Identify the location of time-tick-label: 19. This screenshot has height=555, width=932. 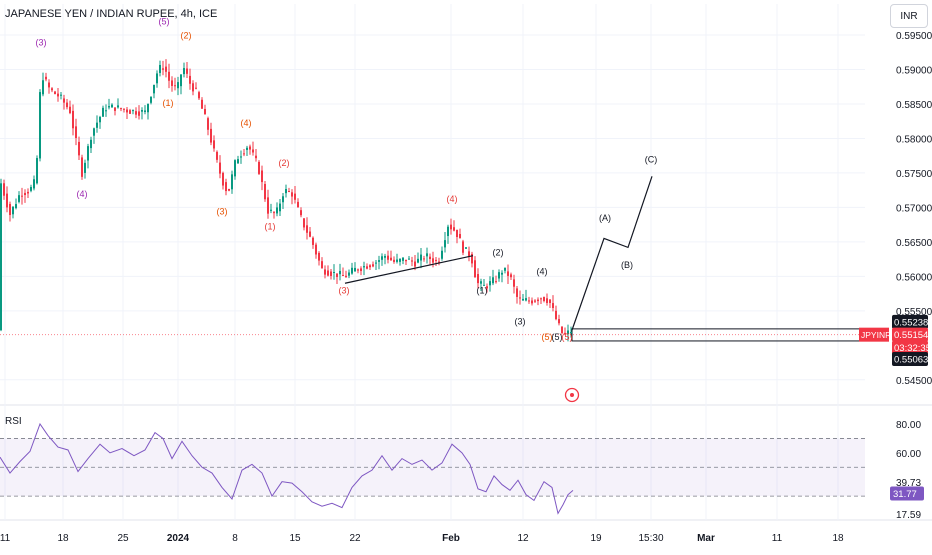
(596, 538).